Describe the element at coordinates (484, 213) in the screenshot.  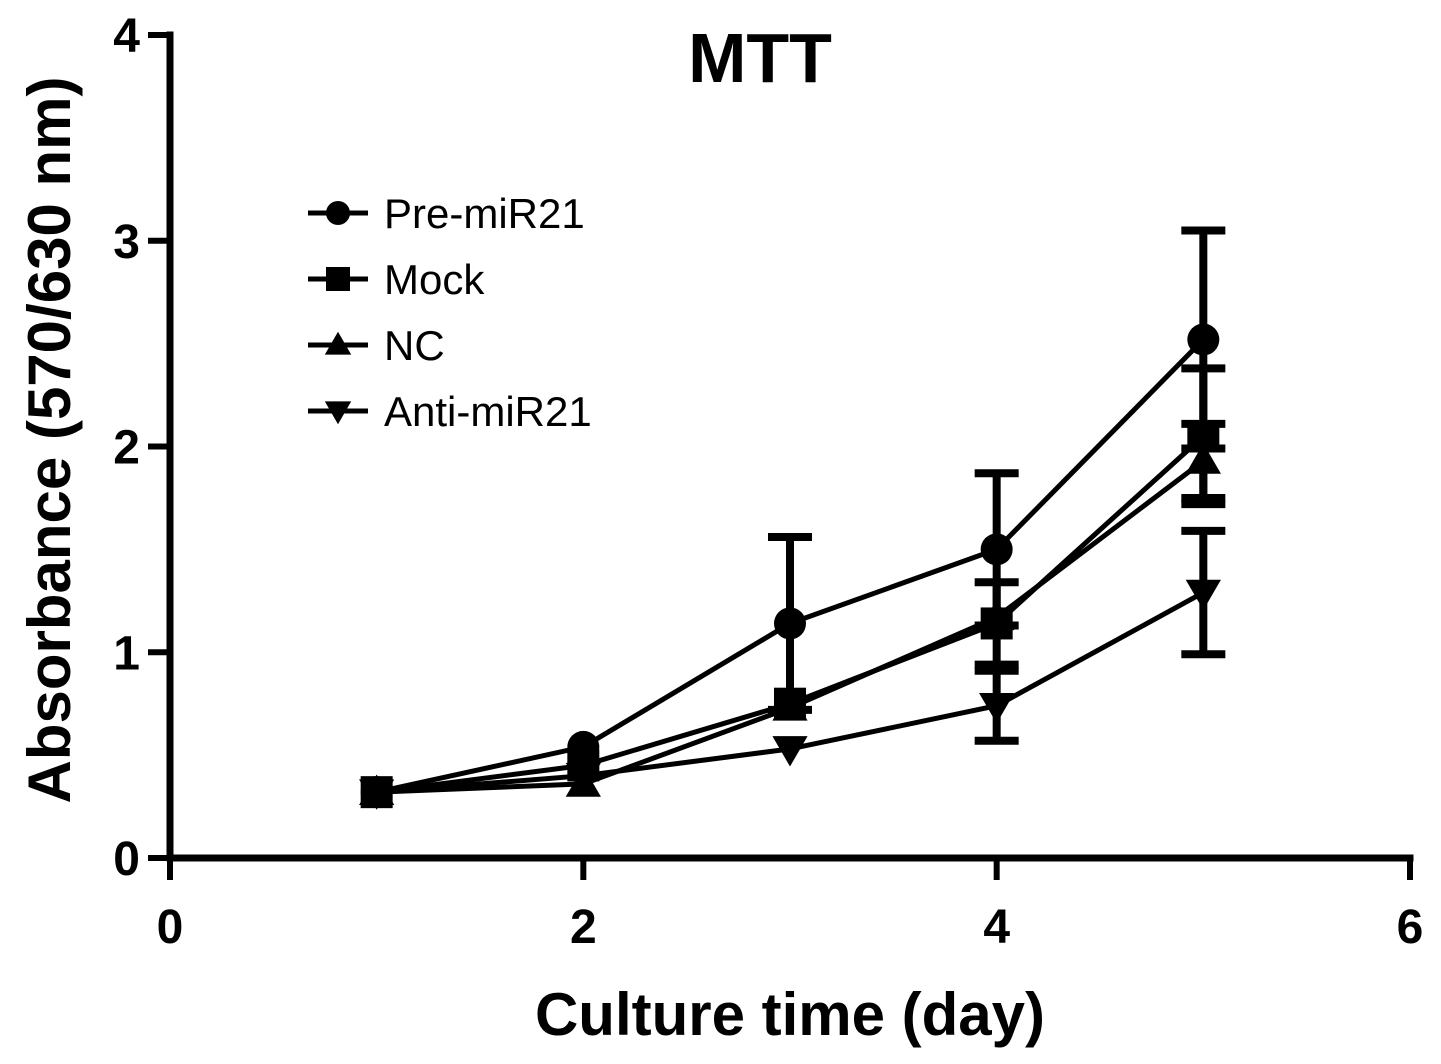
I see `legend-label-pre-mir21: Pre-miR21` at that location.